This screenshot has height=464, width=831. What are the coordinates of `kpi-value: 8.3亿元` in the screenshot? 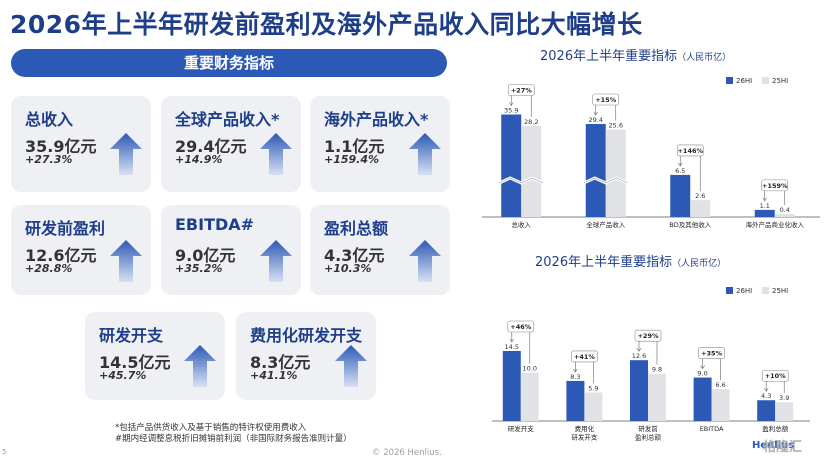 It's located at (280, 362).